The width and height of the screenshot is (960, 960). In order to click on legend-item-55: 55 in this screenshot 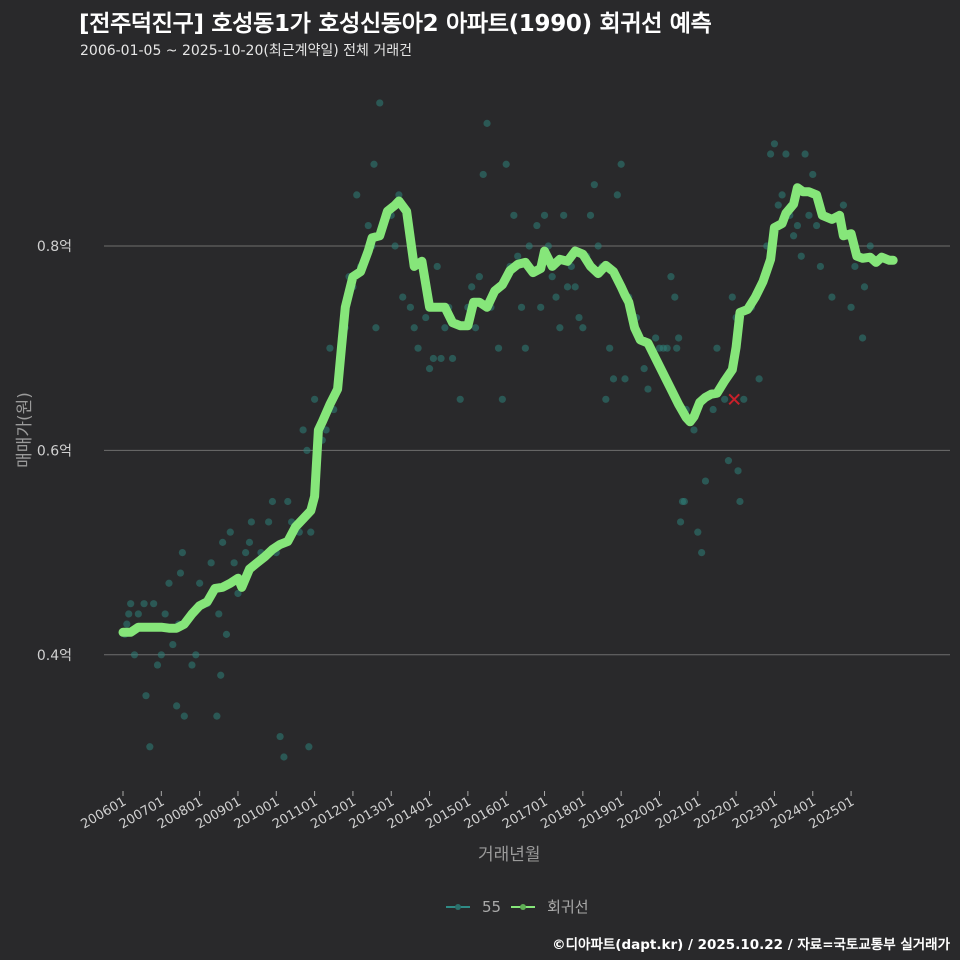, I will do `click(473, 907)`.